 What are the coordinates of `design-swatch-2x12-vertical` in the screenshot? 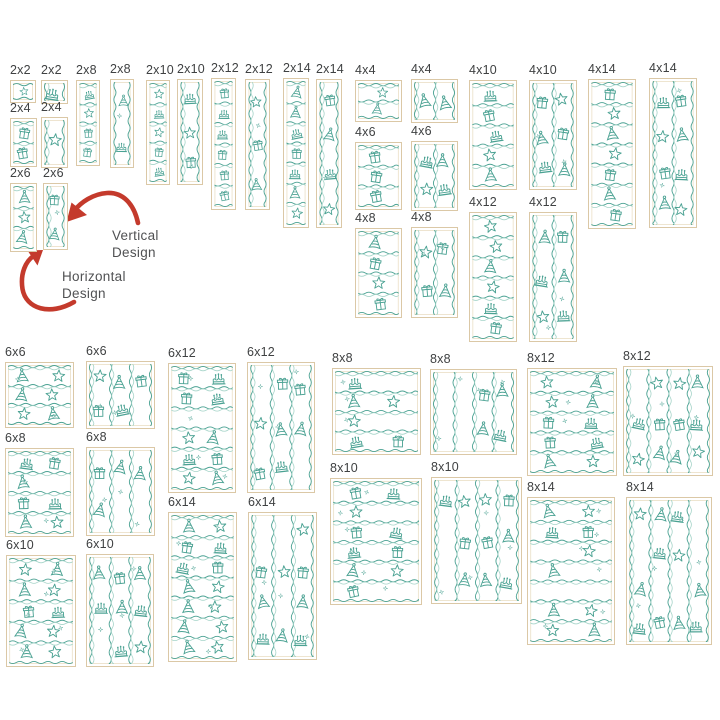 It's located at (257, 144).